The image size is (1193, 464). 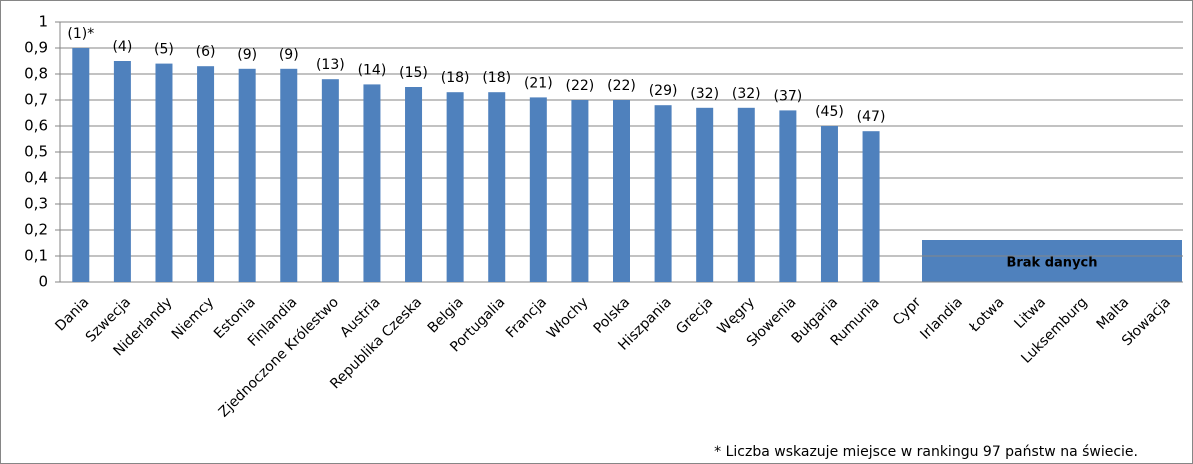 I want to click on y-tick-label: 0,9, so click(x=36, y=48).